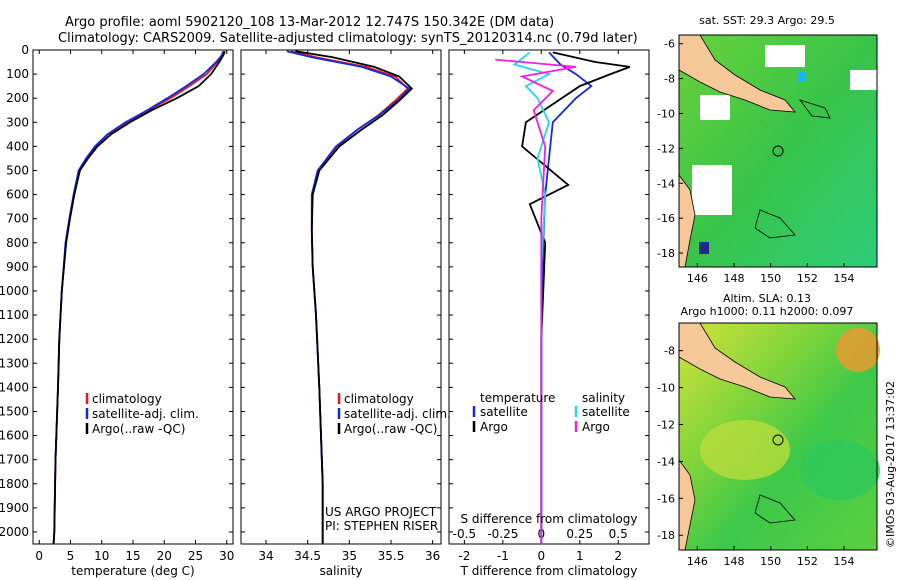 This screenshot has width=900, height=580. Describe the element at coordinates (340, 571) in the screenshot. I see `salinity-x-label: salinity` at that location.